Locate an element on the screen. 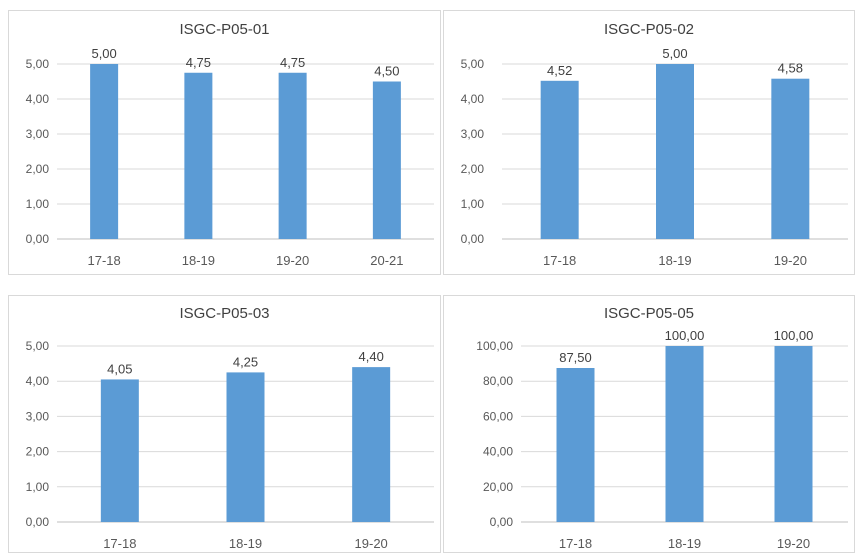  data-label: 4,58 is located at coordinates (790, 68).